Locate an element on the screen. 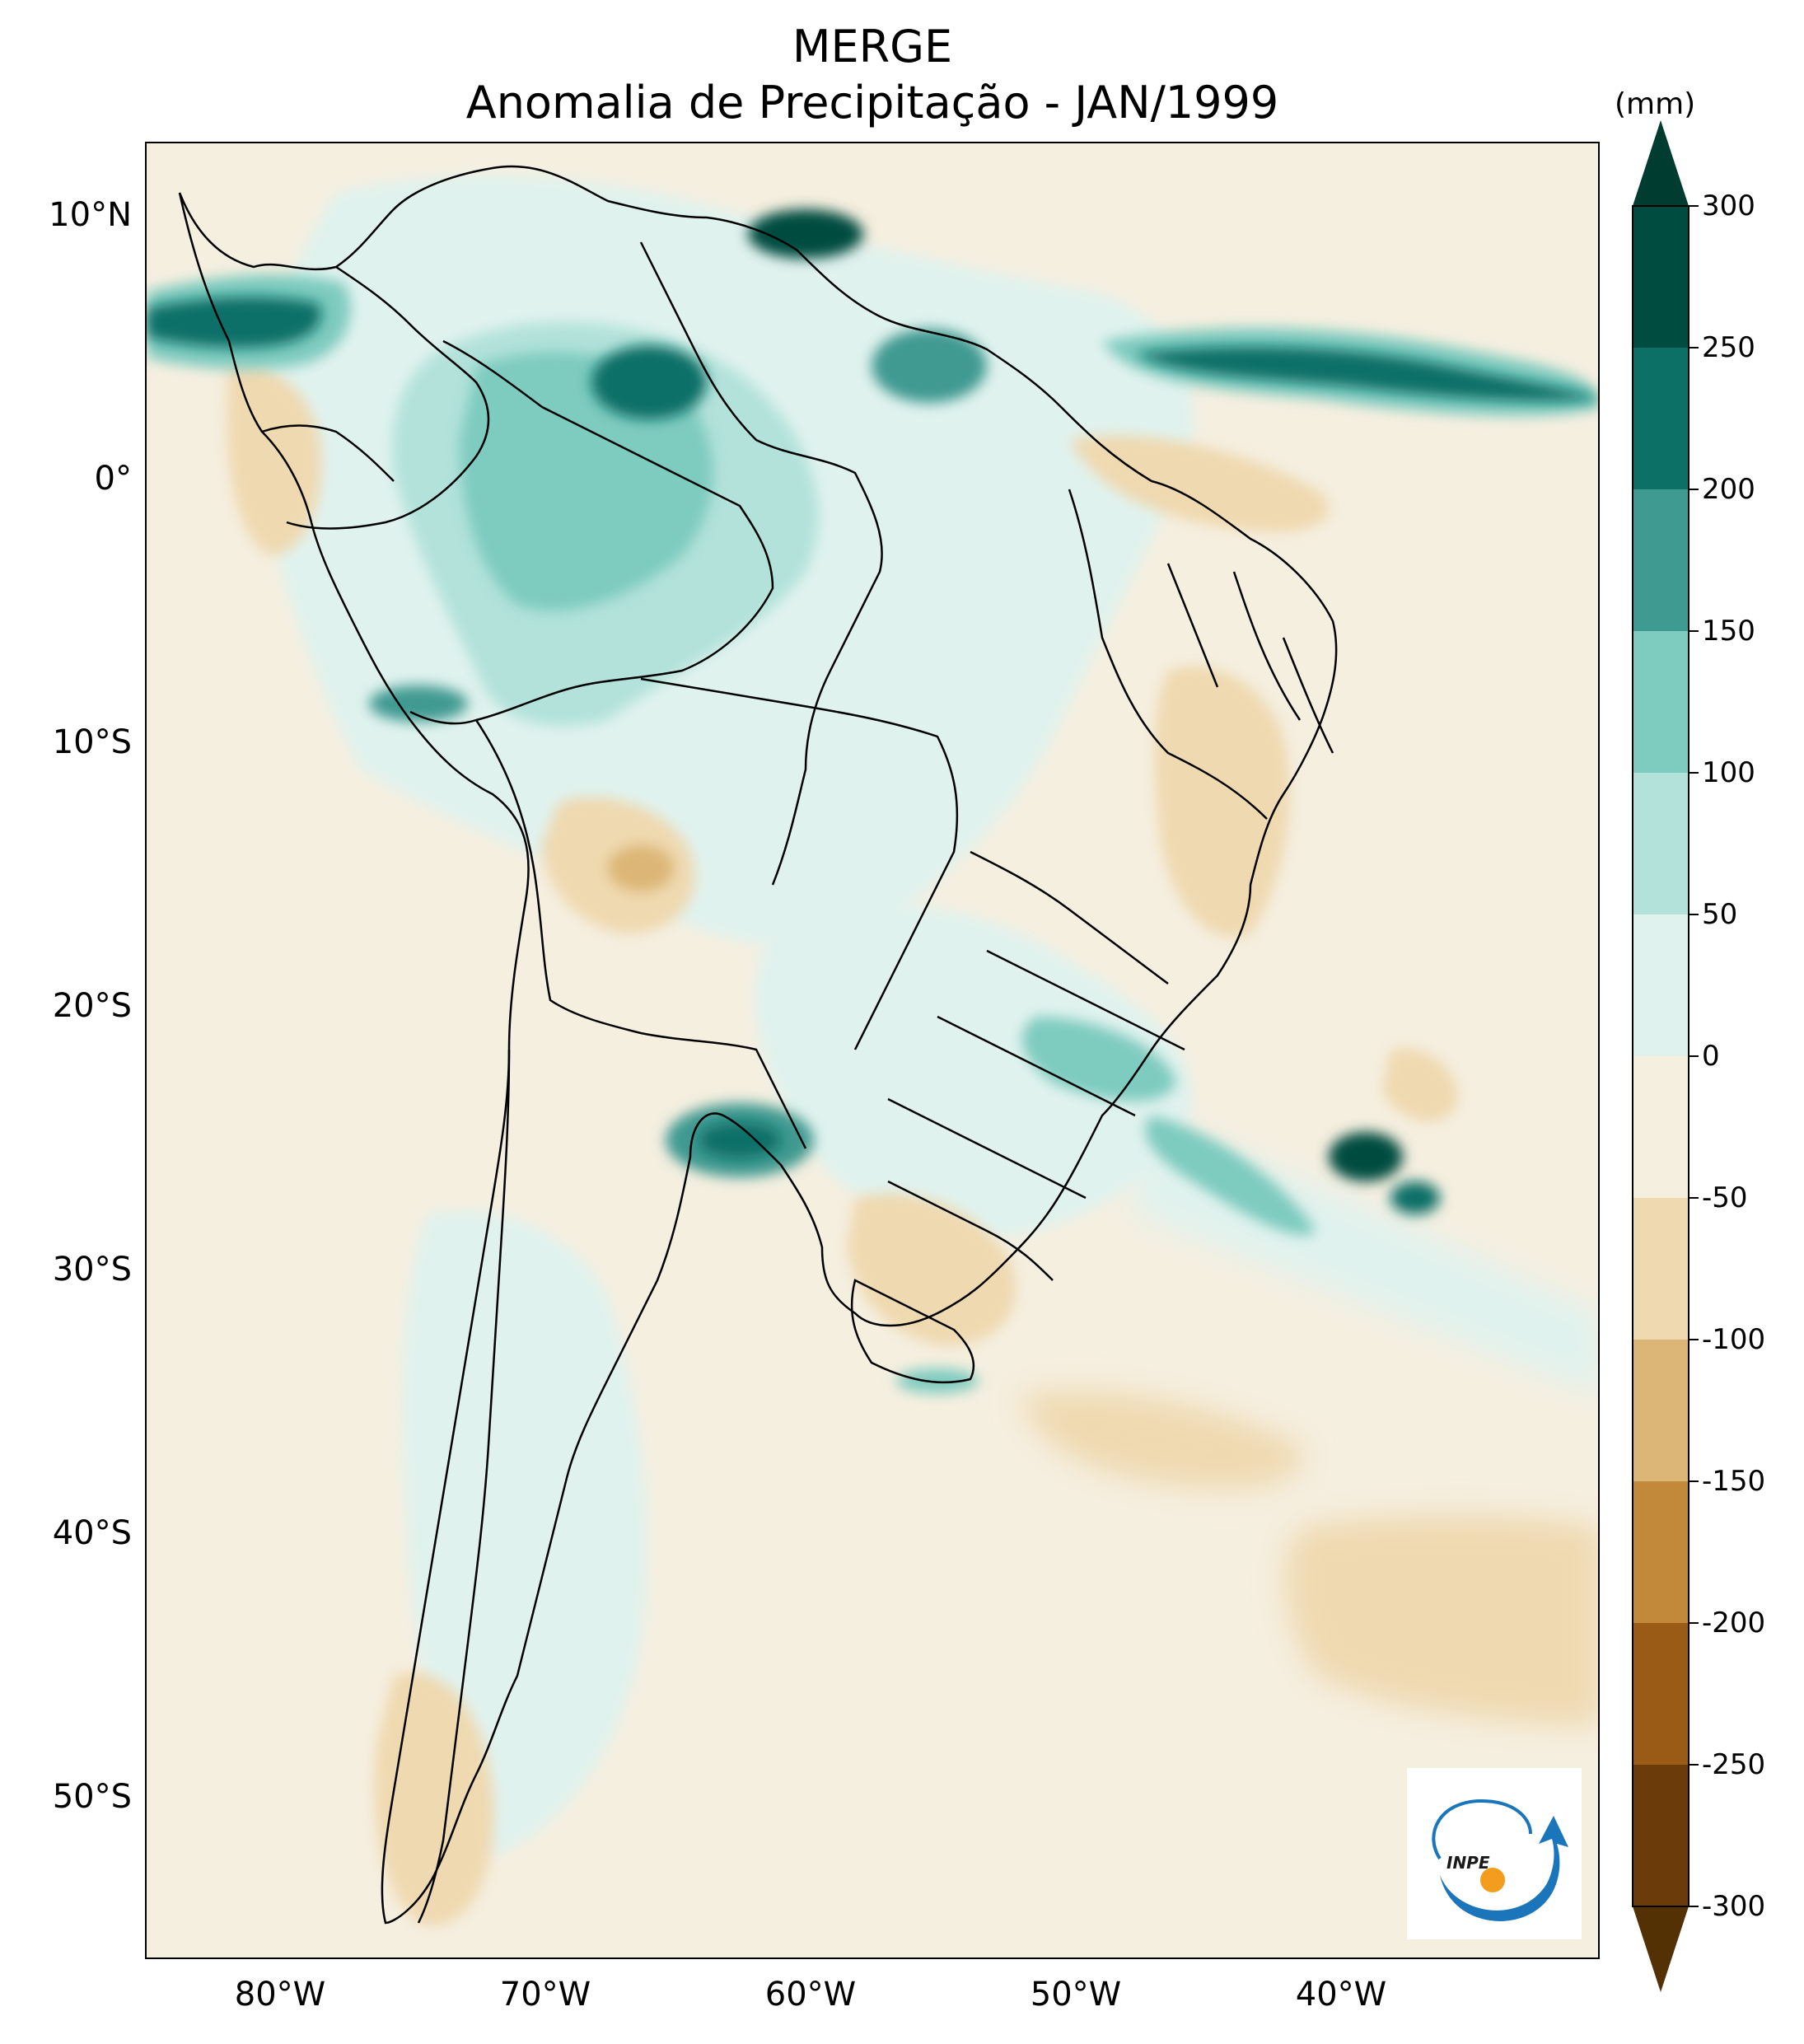 The height and width of the screenshot is (2044, 1804). colorbar-tick-label: 200 is located at coordinates (1728, 489).